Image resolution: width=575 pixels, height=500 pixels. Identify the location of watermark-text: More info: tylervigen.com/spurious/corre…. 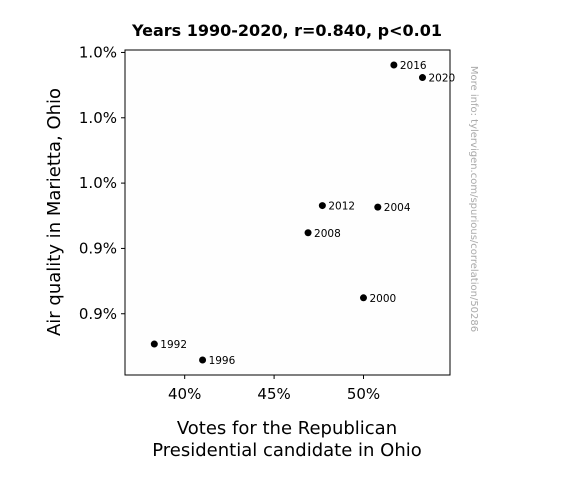
(473, 199).